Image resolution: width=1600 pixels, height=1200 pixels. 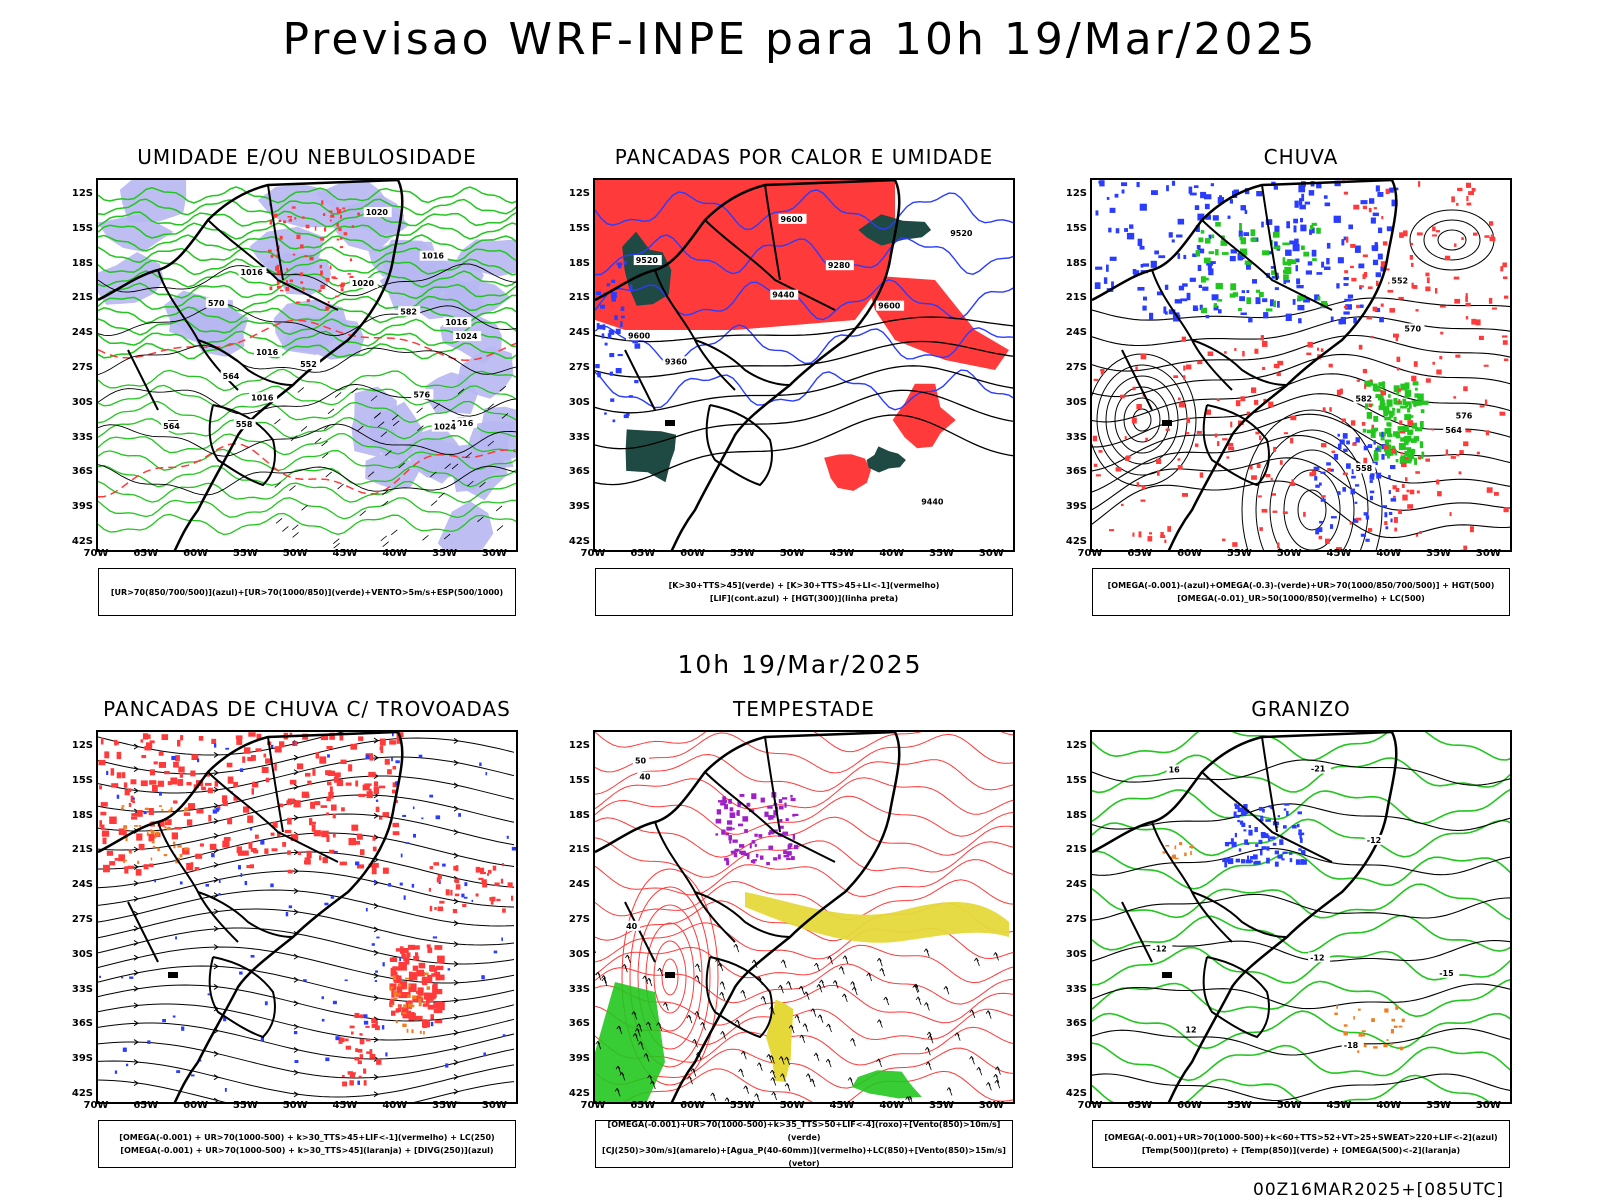 I want to click on lat-tick-label: 39S, so click(x=82, y=507).